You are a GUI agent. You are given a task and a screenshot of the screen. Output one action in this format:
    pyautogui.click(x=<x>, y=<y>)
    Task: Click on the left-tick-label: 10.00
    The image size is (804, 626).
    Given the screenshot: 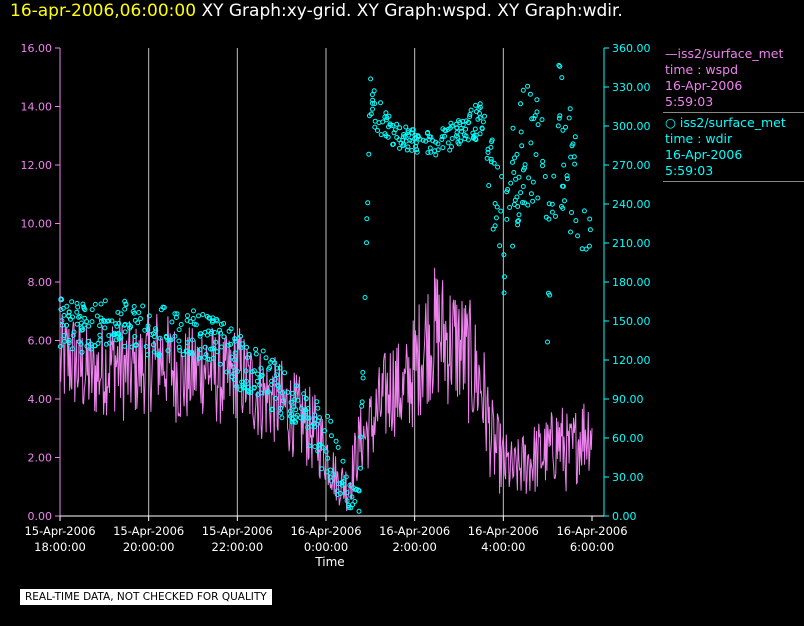 What is the action you would take?
    pyautogui.click(x=37, y=224)
    